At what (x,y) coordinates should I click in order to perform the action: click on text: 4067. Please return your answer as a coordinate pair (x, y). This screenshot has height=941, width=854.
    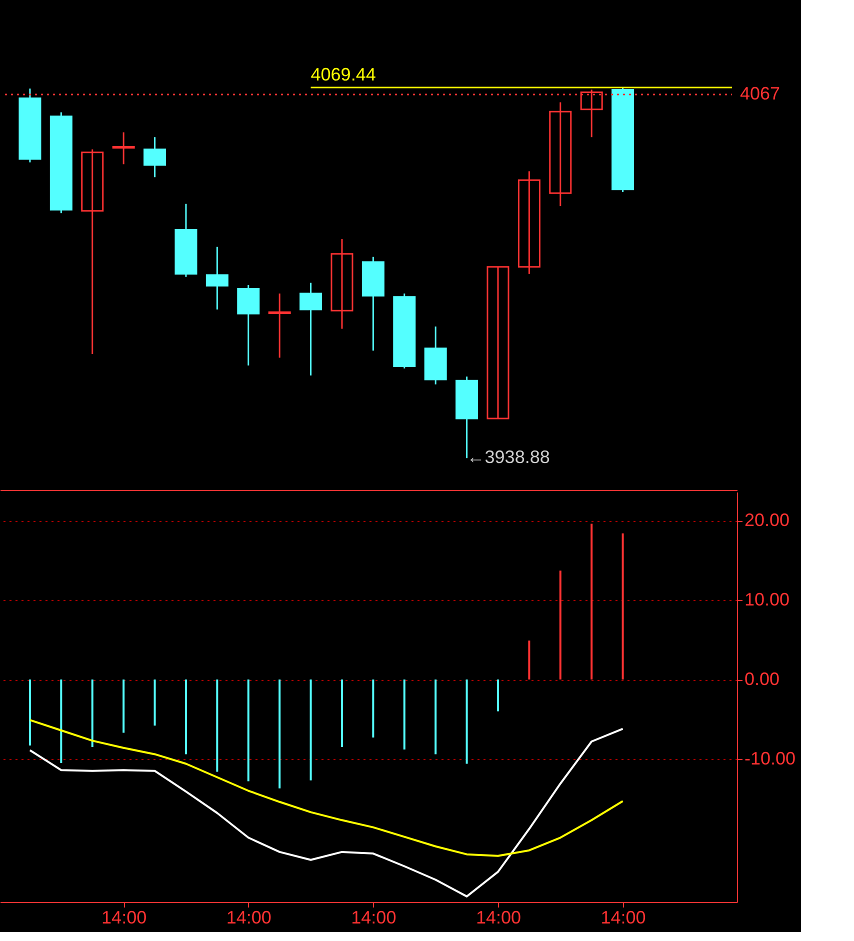
    Looking at the image, I should click on (760, 94).